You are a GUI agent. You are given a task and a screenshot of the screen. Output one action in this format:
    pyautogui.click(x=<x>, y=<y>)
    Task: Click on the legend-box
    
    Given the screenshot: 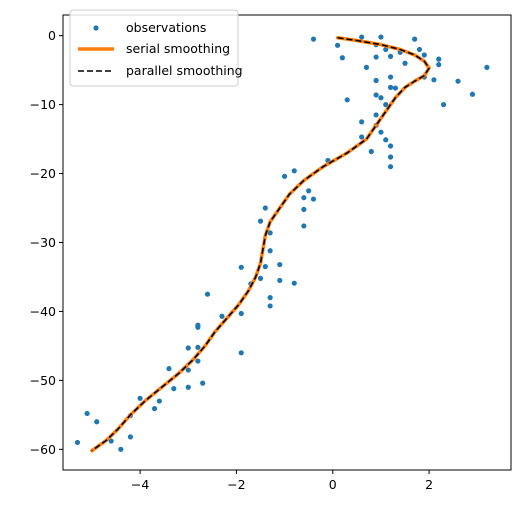 What is the action you would take?
    pyautogui.click(x=154, y=48)
    